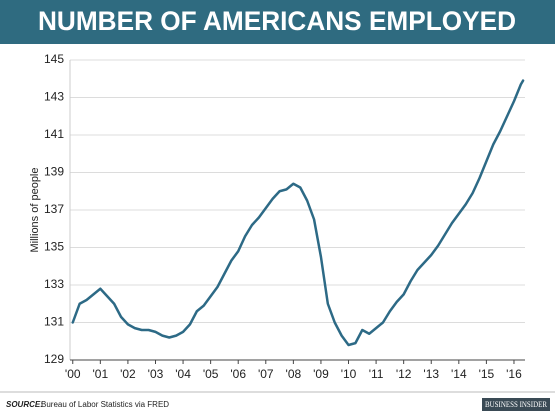  Describe the element at coordinates (24, 404) in the screenshot. I see `source-label: SOURCE:` at that location.